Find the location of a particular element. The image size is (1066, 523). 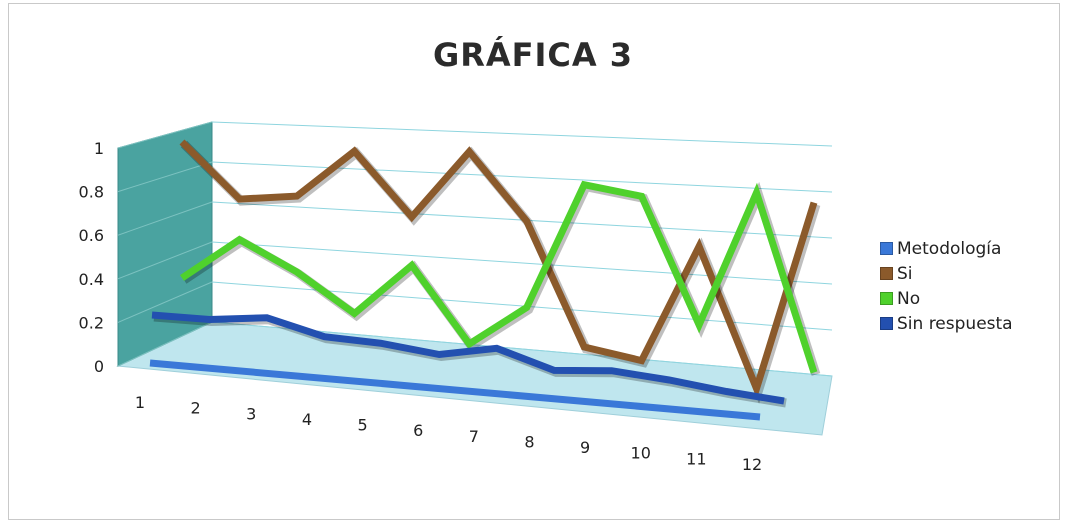

legend-item-metodologia: Metodología is located at coordinates (946, 248).